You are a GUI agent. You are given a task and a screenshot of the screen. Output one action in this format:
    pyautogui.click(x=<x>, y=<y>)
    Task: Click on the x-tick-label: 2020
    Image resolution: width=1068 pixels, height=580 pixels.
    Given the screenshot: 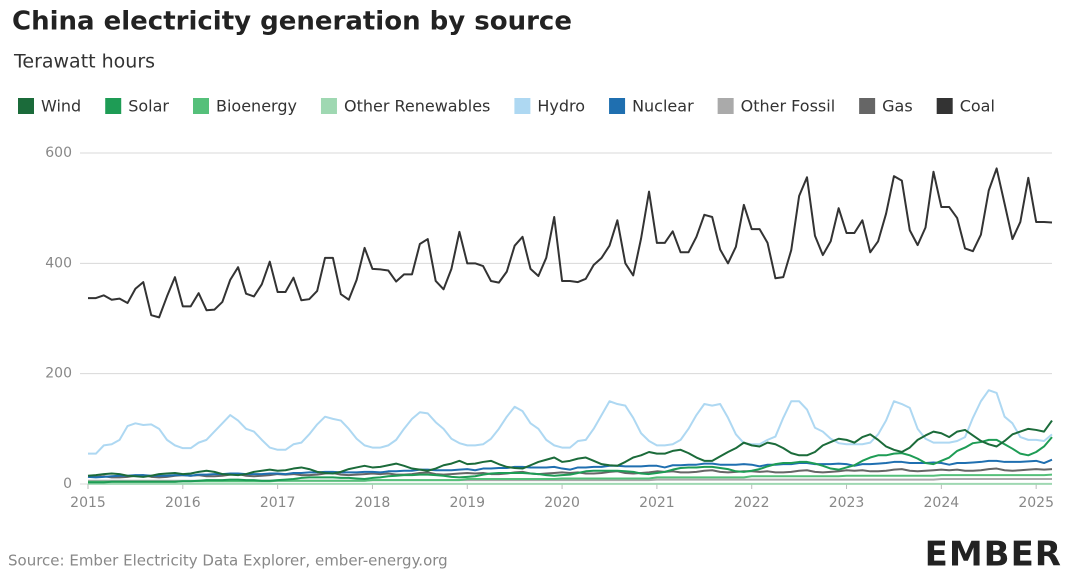 What is the action you would take?
    pyautogui.click(x=562, y=503)
    